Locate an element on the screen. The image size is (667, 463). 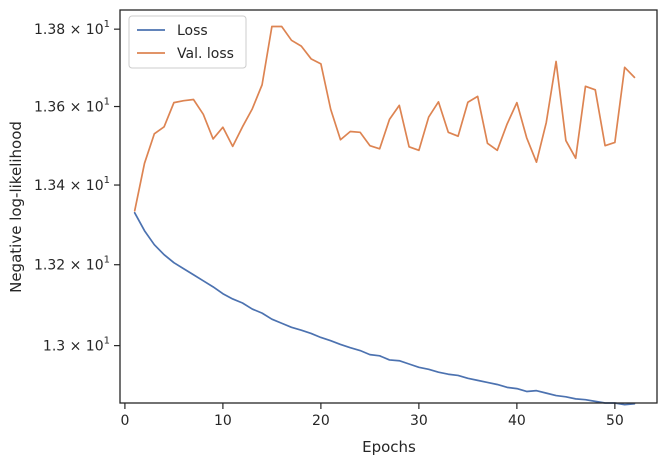
x-tick-label: 40 is located at coordinates (517, 421).